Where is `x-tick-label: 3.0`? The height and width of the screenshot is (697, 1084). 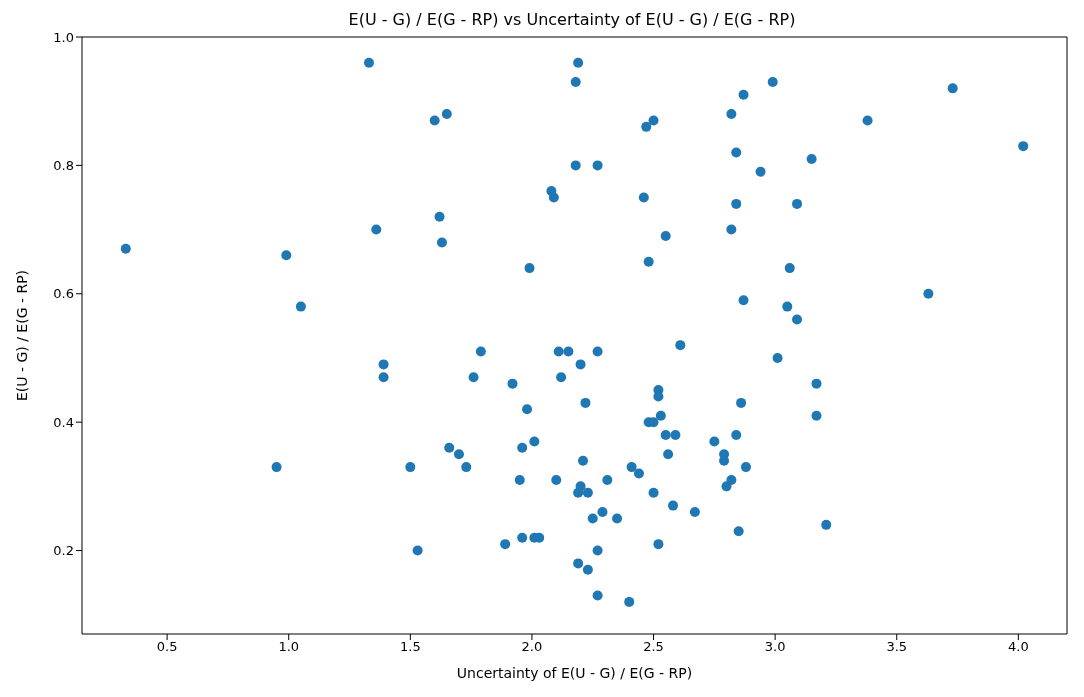
x-tick-label: 3.0 is located at coordinates (775, 647).